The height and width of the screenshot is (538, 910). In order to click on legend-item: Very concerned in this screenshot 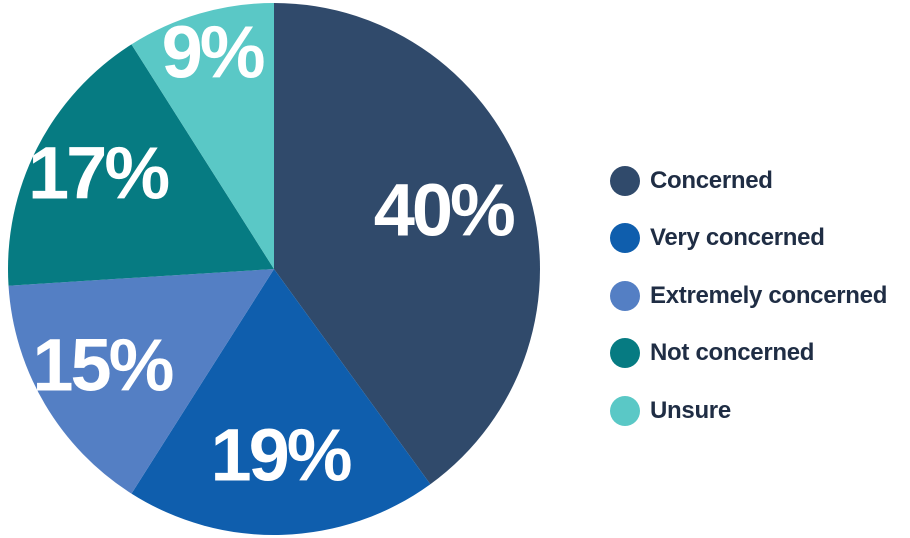, I will do `click(748, 239)`.